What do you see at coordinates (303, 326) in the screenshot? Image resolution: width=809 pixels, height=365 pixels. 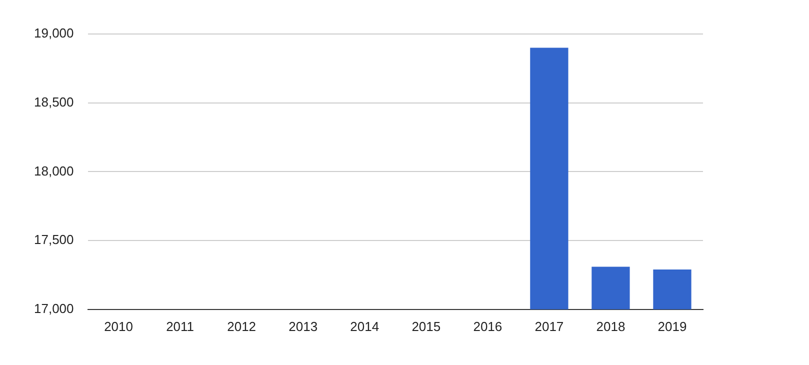 I see `x-tick-label: 2013` at bounding box center [303, 326].